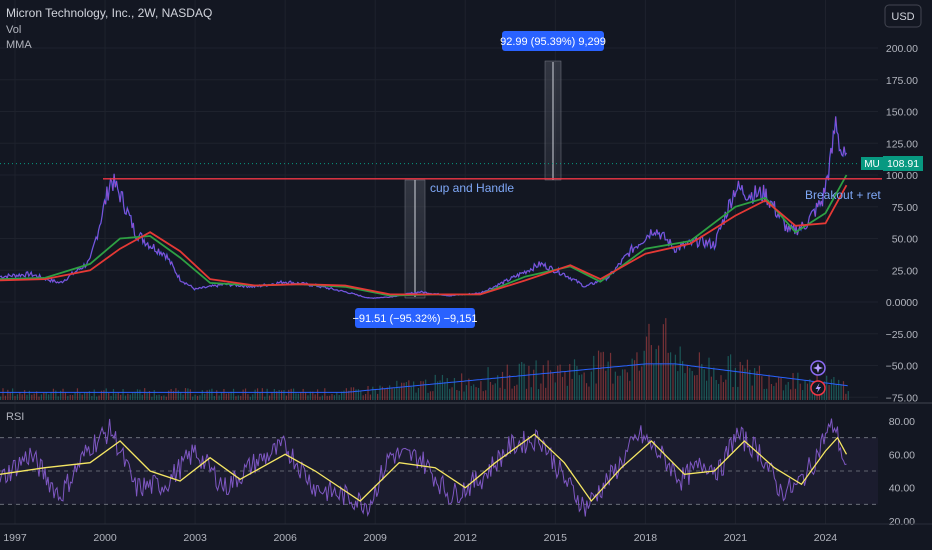 The height and width of the screenshot is (550, 932). What do you see at coordinates (902, 398) in the screenshot?
I see `price-axis-tick: −75.00` at bounding box center [902, 398].